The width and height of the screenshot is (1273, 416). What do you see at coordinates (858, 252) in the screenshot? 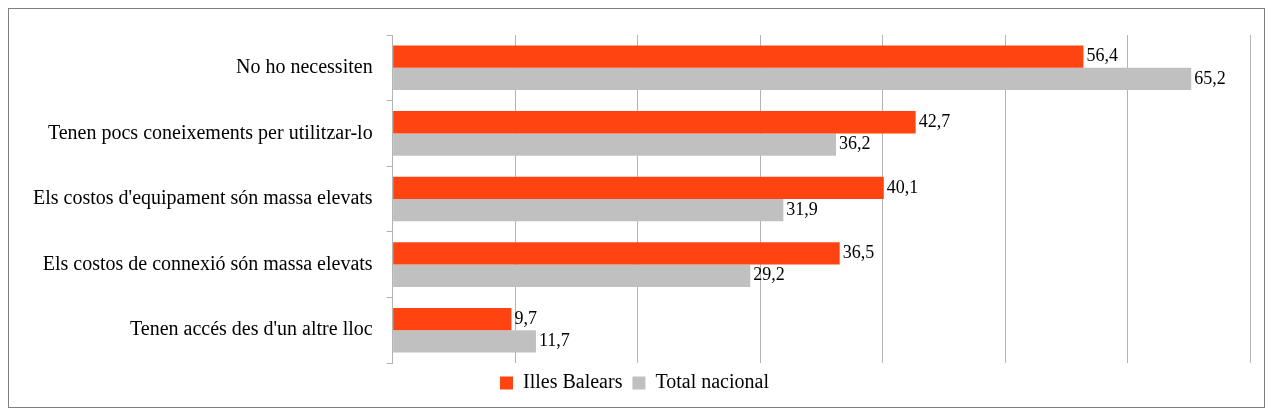
I see `data-label: 36,5` at bounding box center [858, 252].